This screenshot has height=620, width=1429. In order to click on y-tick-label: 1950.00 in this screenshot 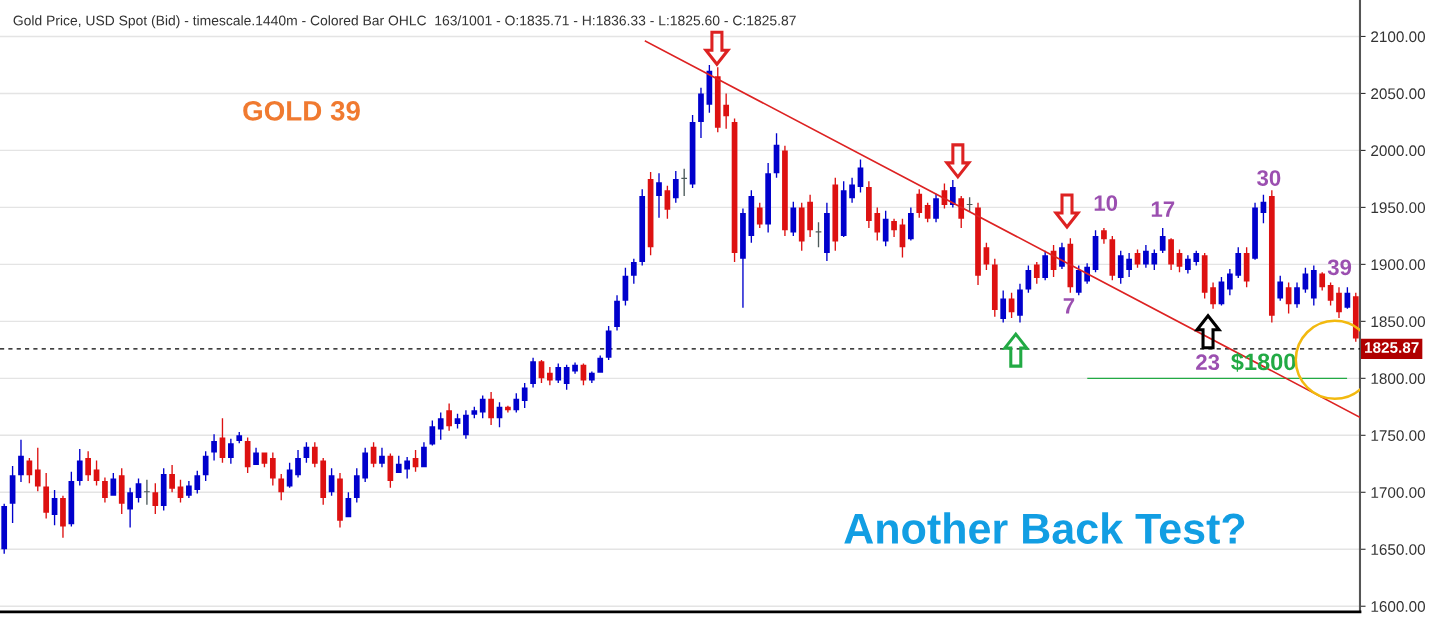, I will do `click(1398, 208)`.